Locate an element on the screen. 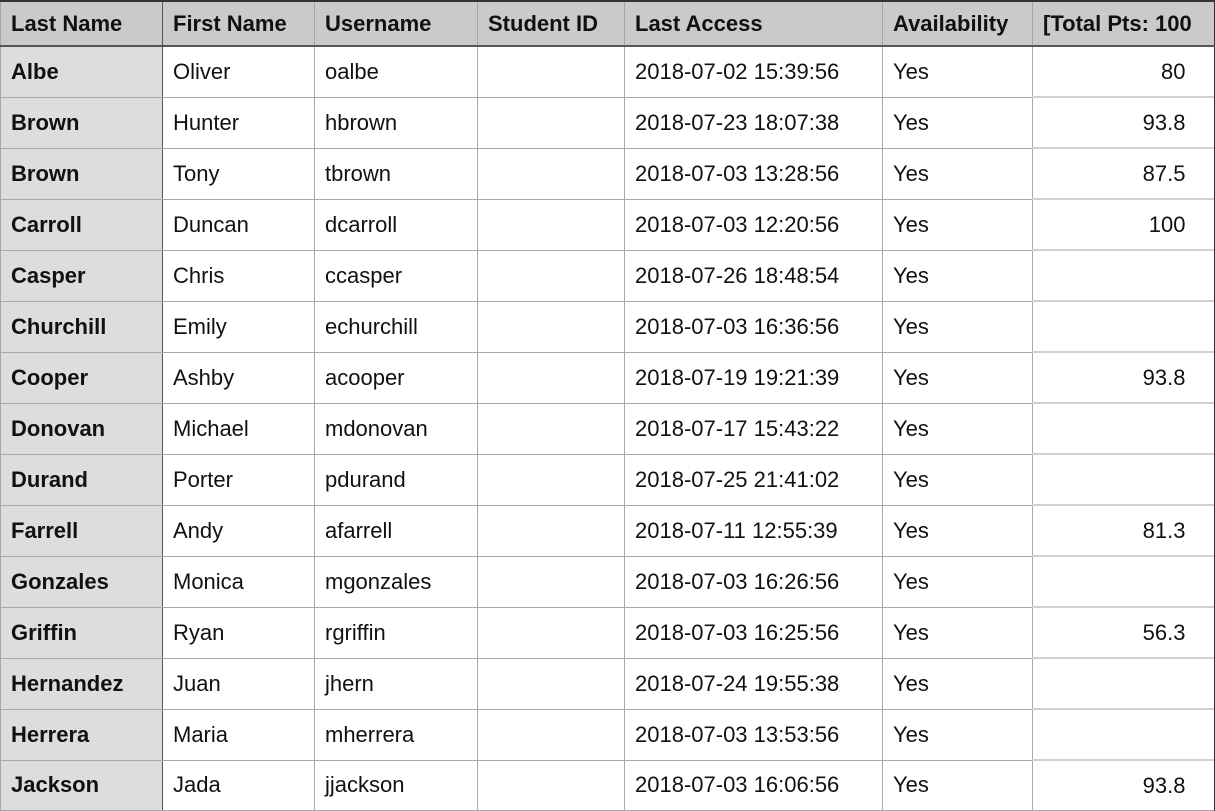  last-name-cell: Albe is located at coordinates (81, 71).